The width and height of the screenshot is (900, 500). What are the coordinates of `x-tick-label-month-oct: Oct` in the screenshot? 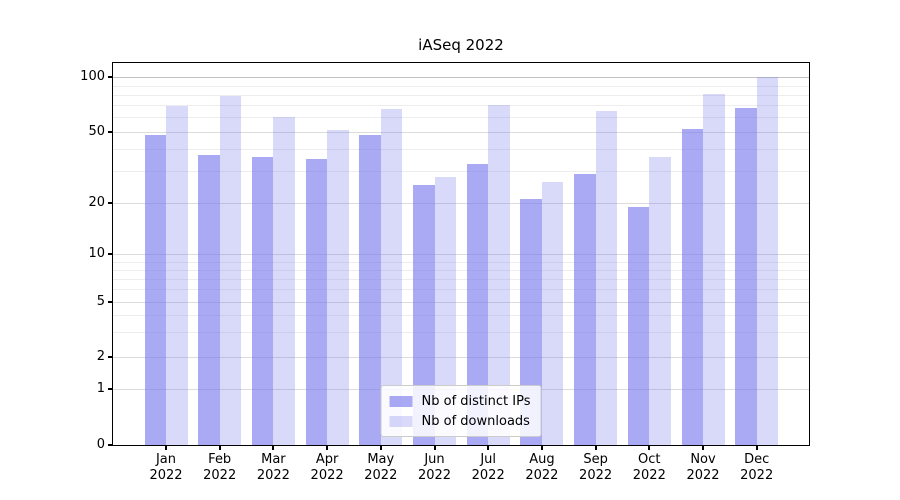 It's located at (649, 459).